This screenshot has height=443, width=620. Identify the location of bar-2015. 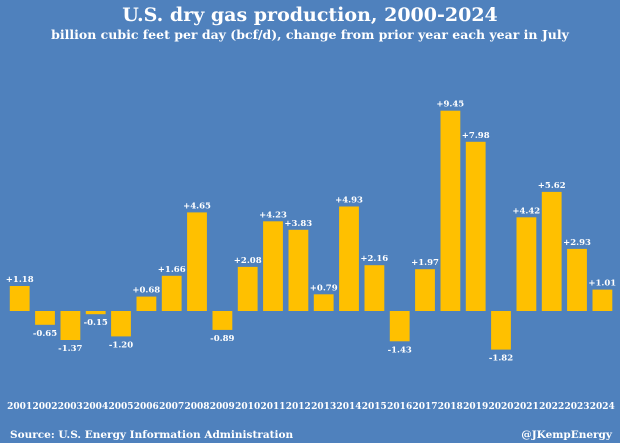
(374, 288).